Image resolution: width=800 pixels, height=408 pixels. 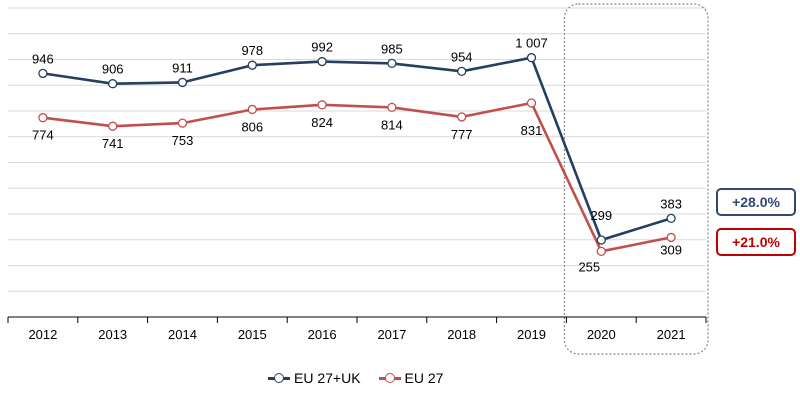 I want to click on data-label: 255, so click(x=589, y=266).